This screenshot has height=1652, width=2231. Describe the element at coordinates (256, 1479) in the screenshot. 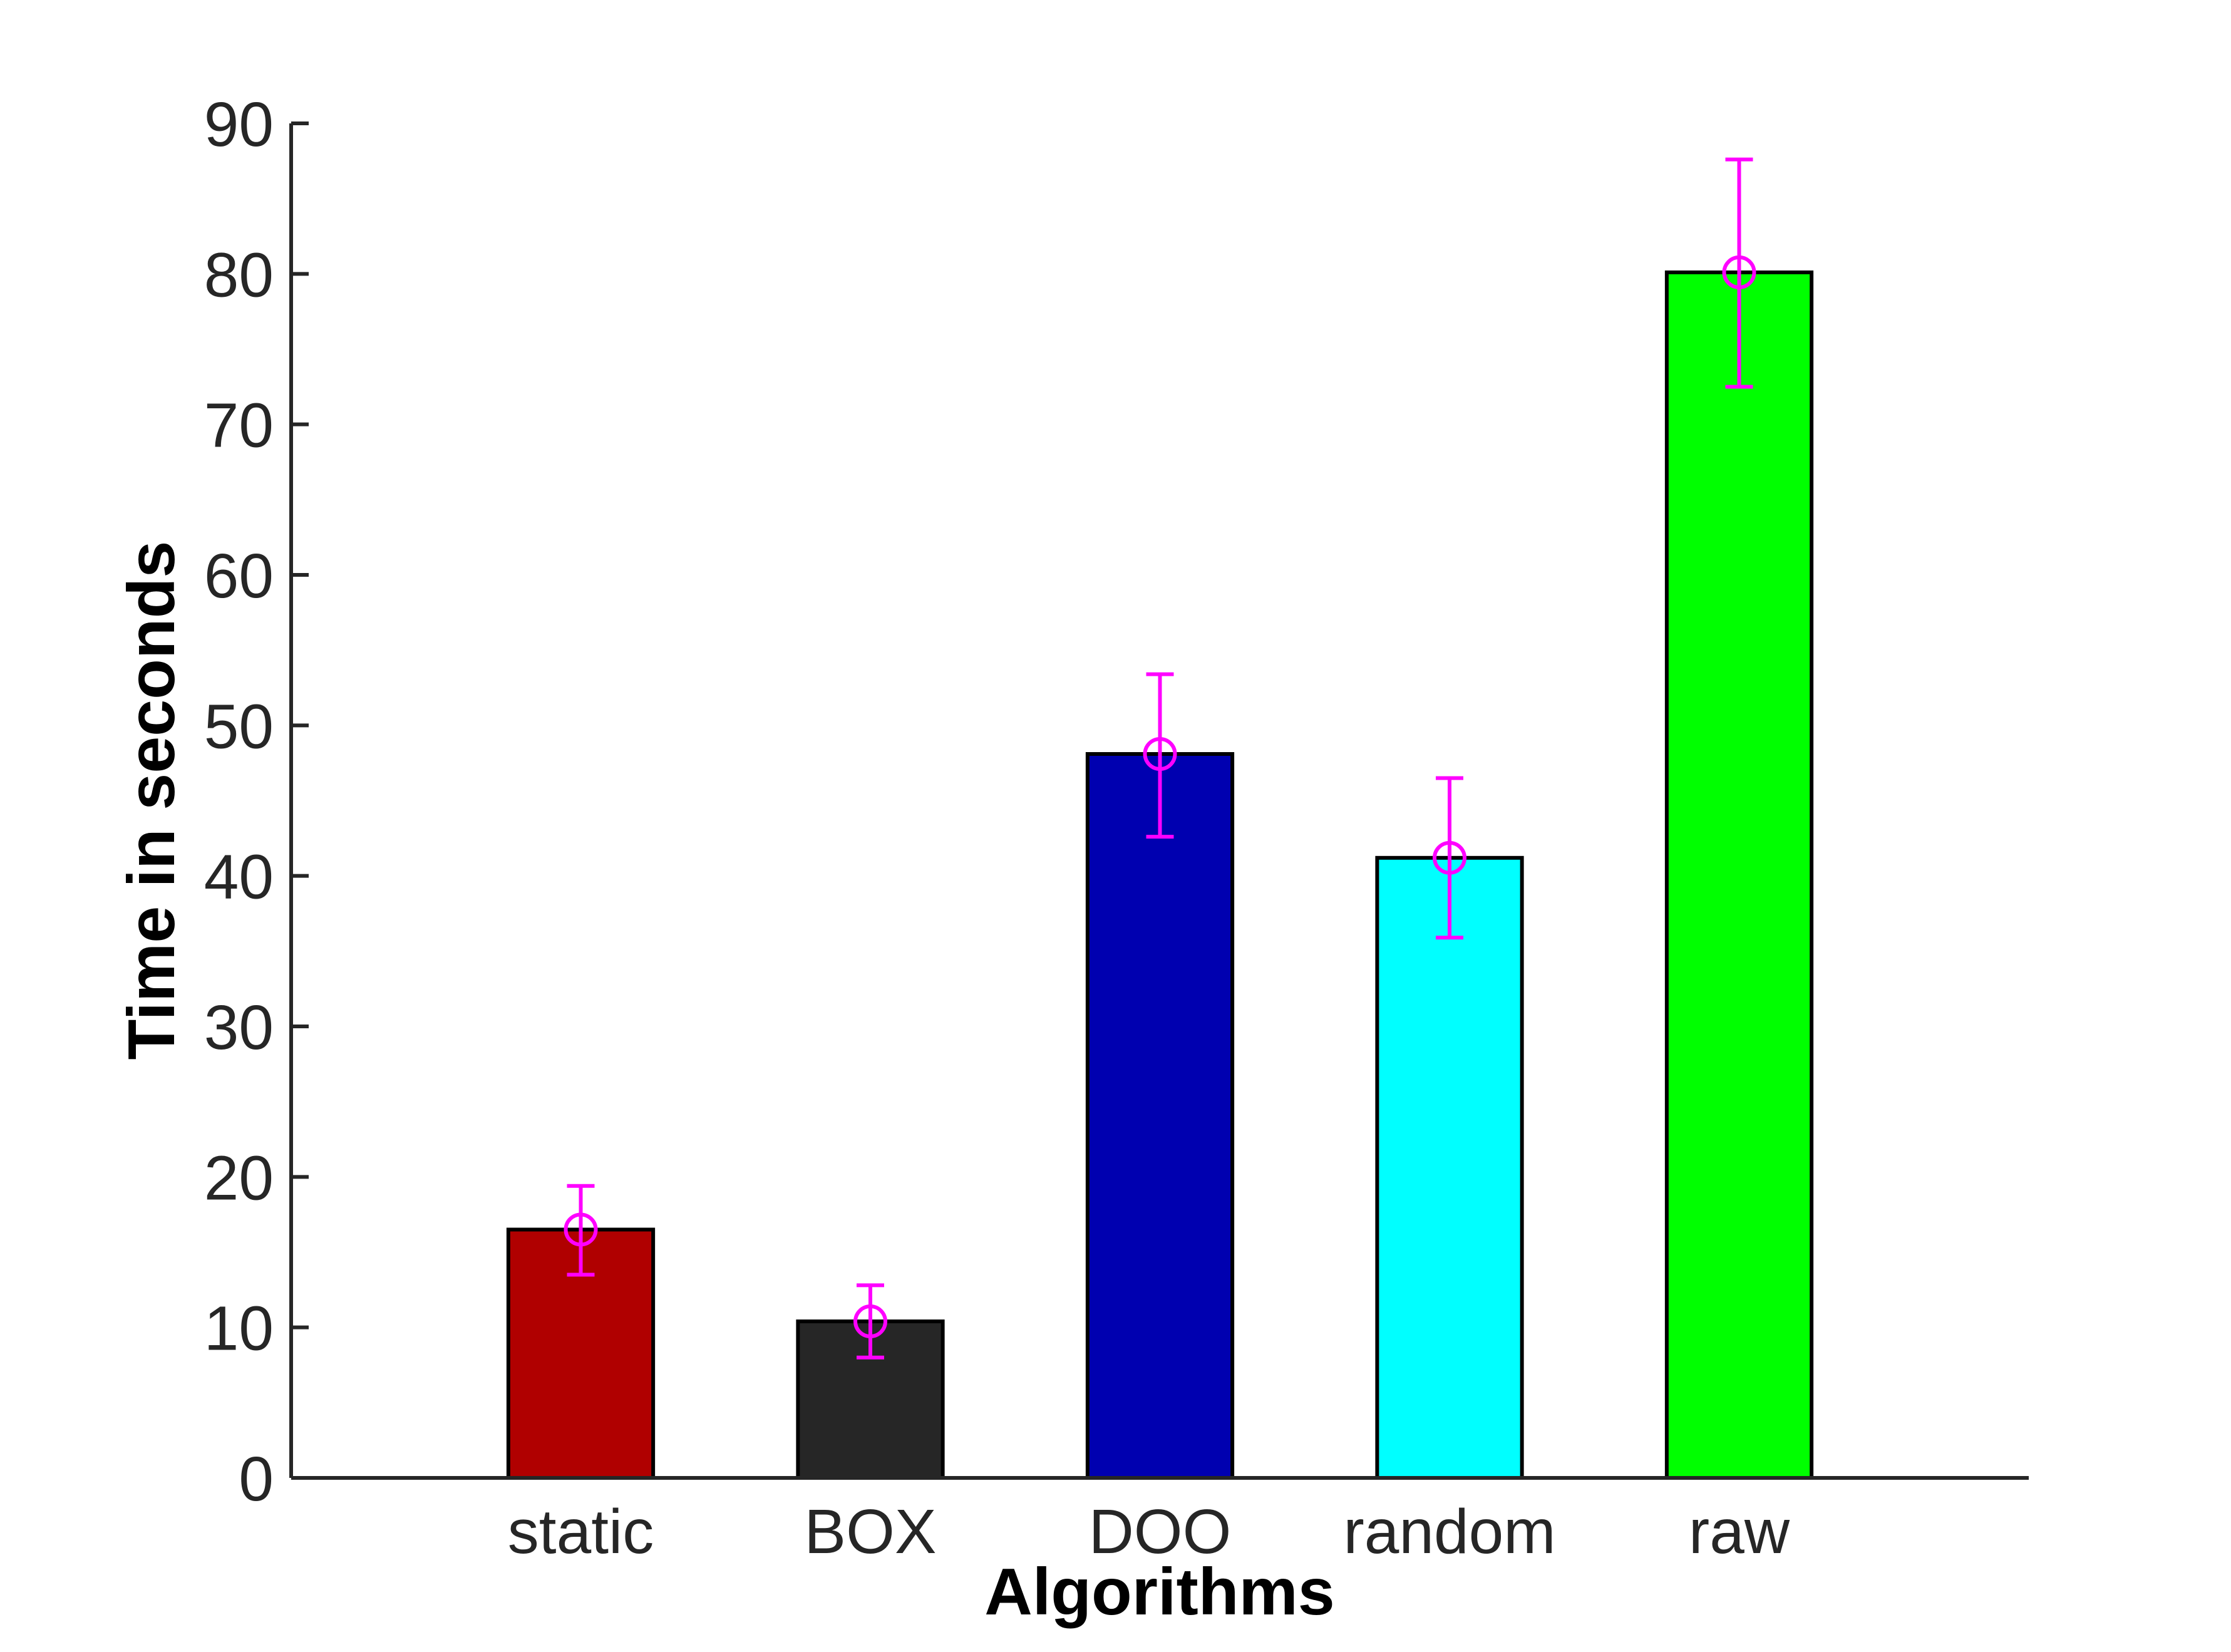

I see `y-tick-label: 0` at that location.